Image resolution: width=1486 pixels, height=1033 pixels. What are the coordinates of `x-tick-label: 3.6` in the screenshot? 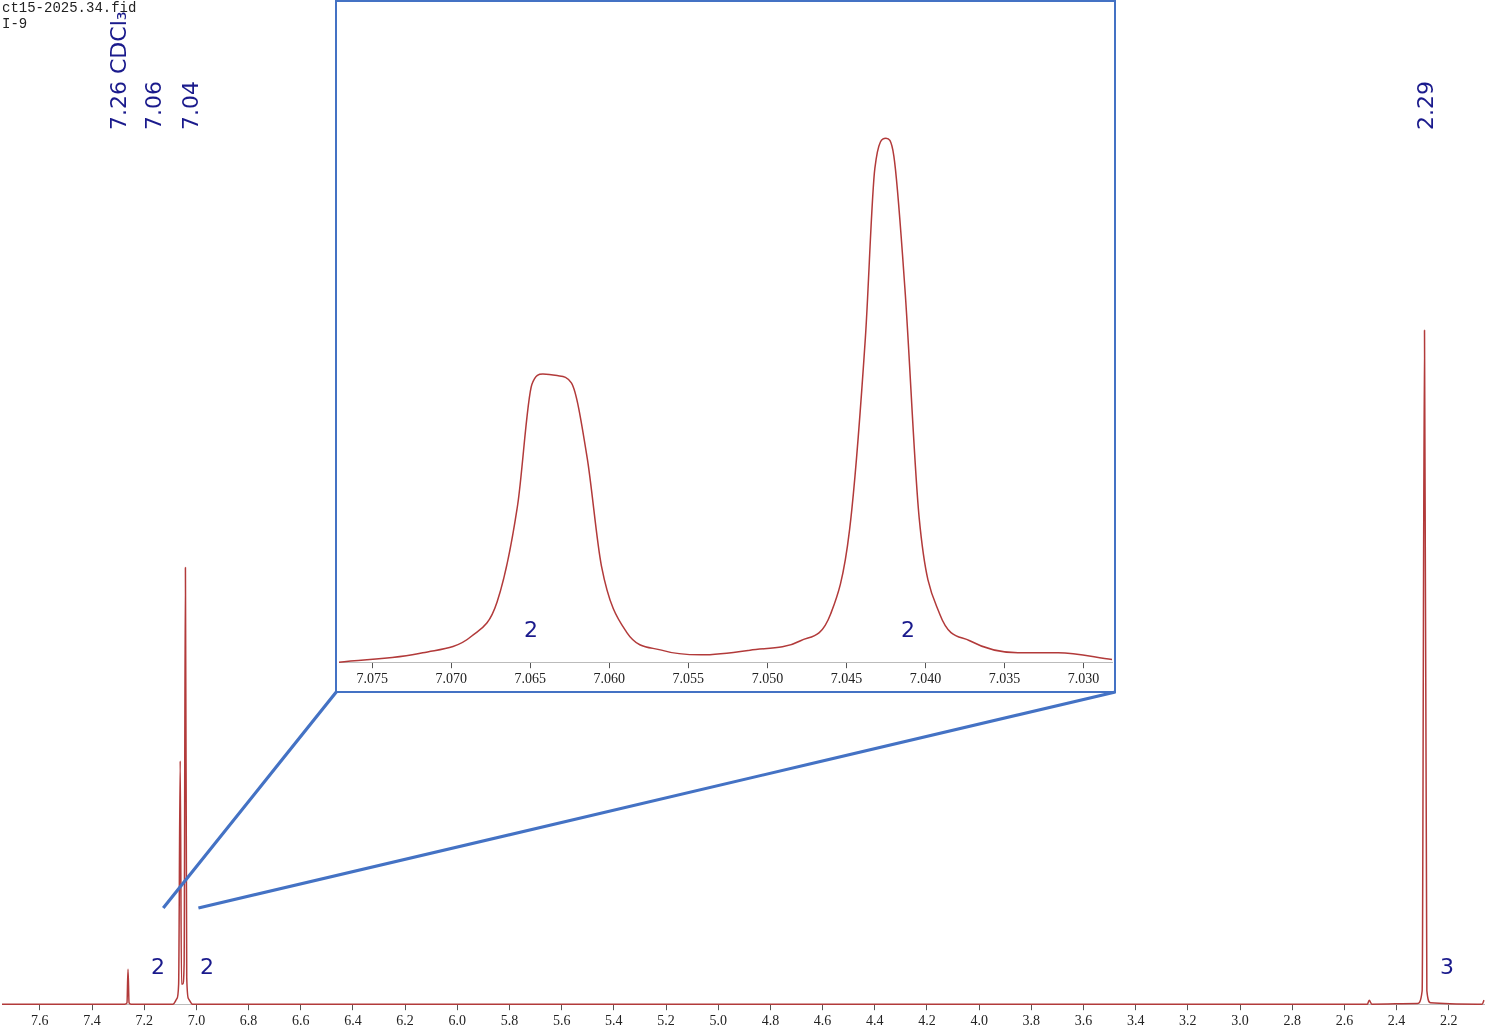 It's located at (1083, 1021).